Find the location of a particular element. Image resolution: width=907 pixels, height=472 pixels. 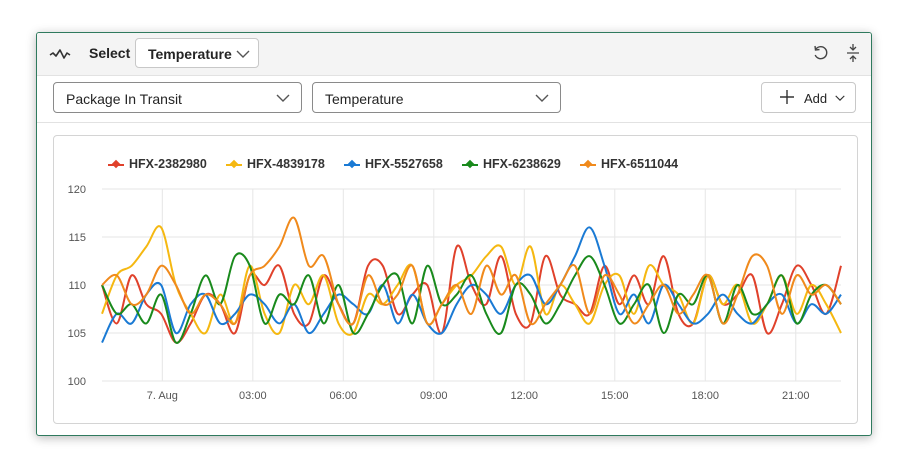

asset-dropdown: Package In Transit is located at coordinates (177, 97).